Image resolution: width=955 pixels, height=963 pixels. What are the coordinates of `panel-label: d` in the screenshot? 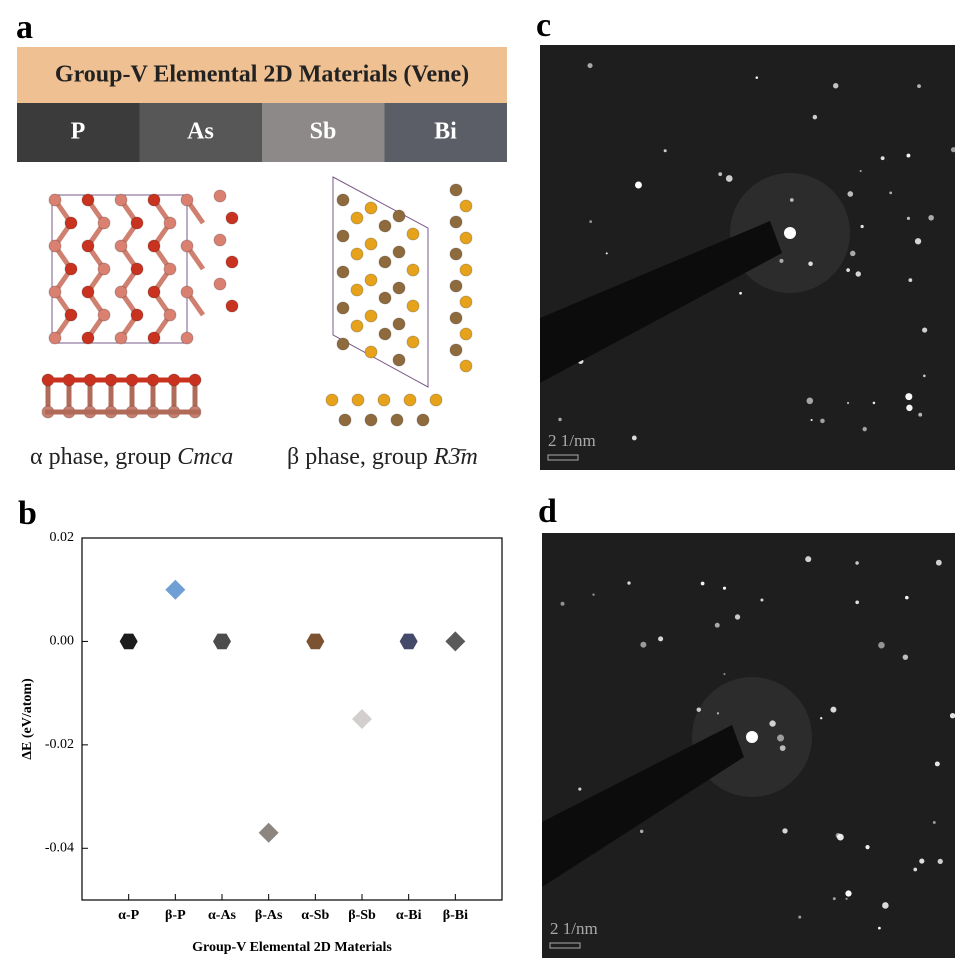 It's located at (547, 511).